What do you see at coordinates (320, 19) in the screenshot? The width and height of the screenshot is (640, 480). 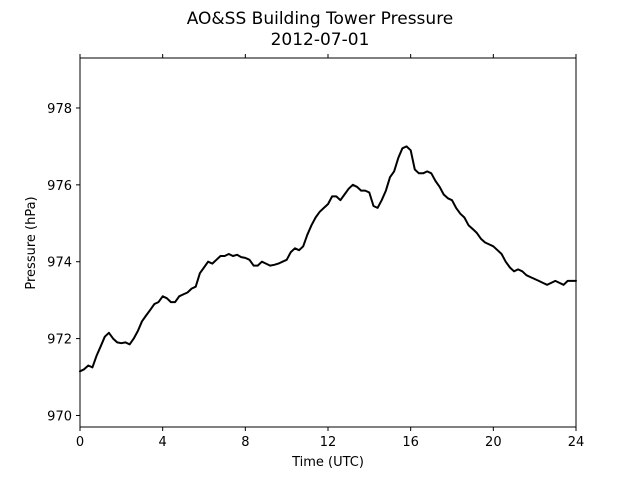 I see `chart-title: AO&SS Building Tower Pressure` at bounding box center [320, 19].